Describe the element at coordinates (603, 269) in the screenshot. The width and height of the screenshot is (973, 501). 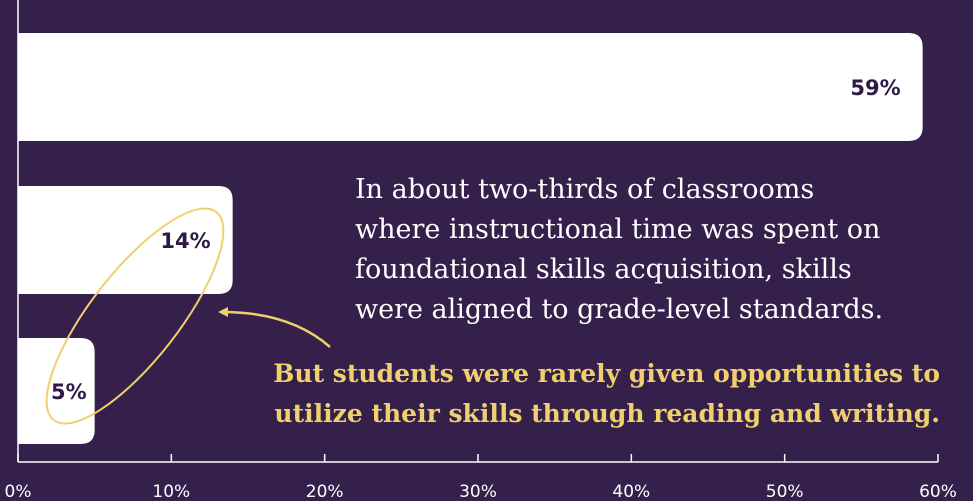
I see `annotation-line: foundational skills acquisition, skills` at that location.